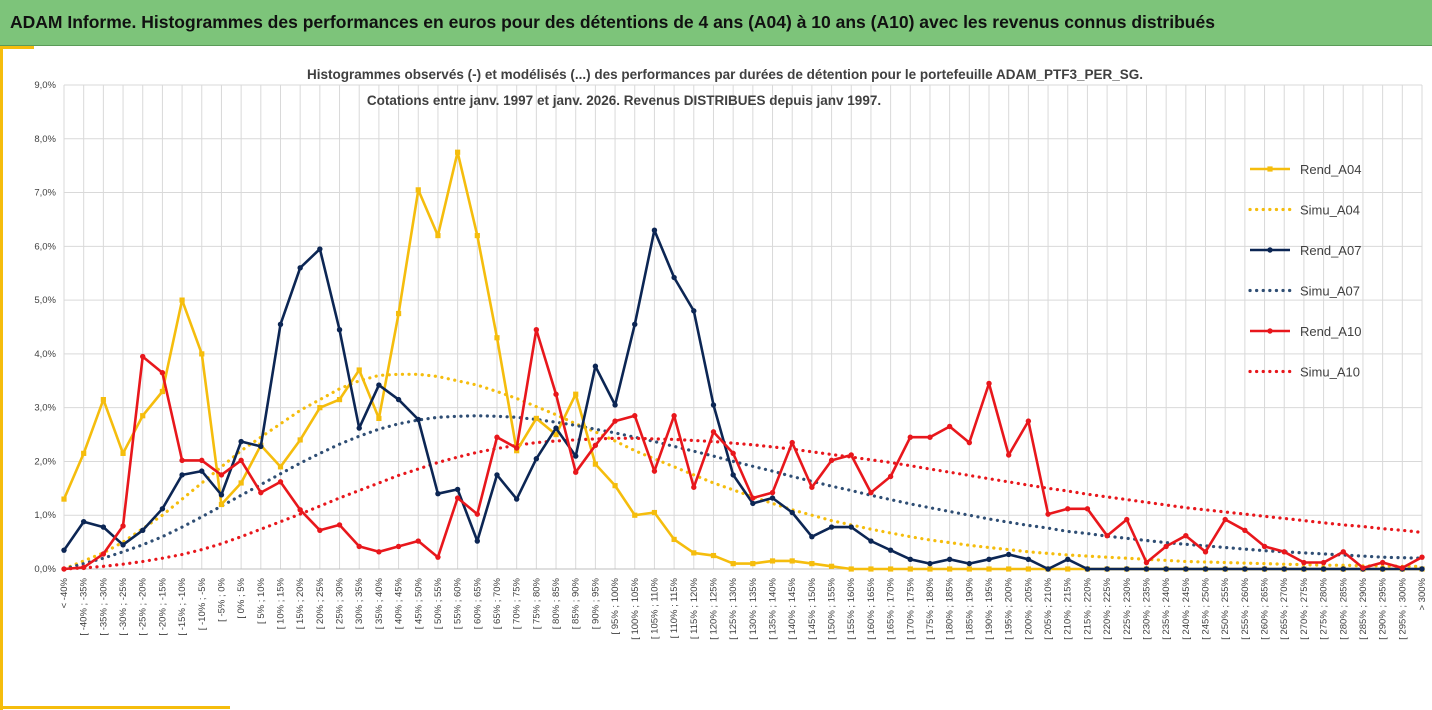 The height and width of the screenshot is (710, 1432). What do you see at coordinates (1265, 608) in the screenshot?
I see `x-tick-label: [ 260% ; 265%` at bounding box center [1265, 608].